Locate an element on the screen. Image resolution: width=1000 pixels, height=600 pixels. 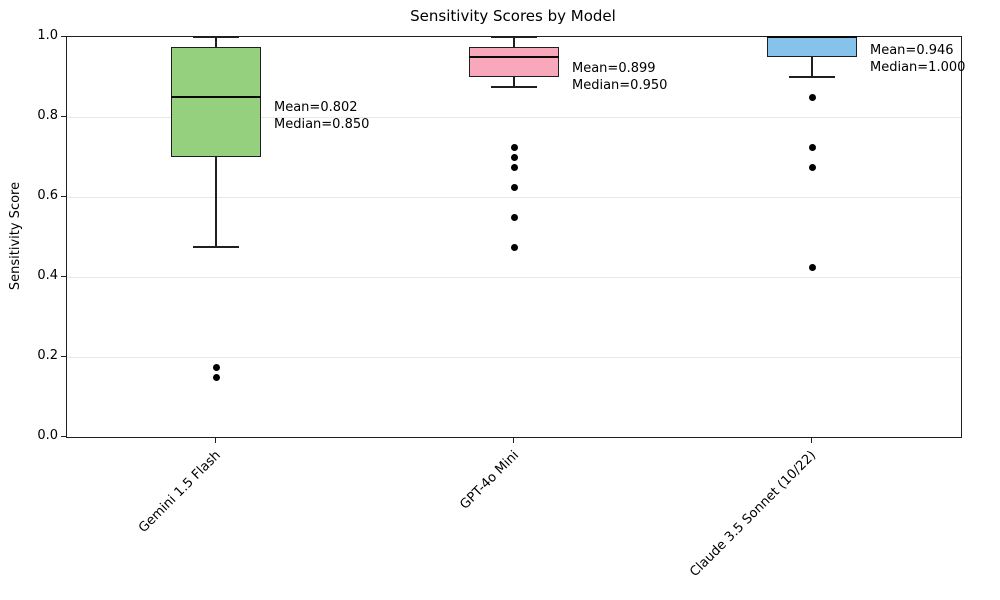
median-label: Median=1.000 is located at coordinates (918, 67).